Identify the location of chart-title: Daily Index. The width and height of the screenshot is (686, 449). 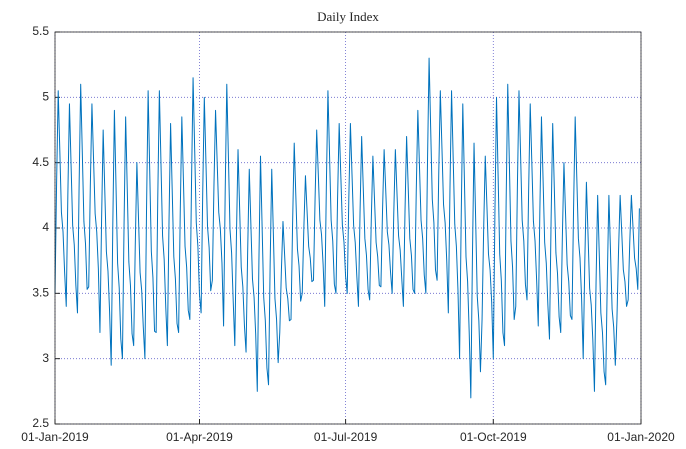
(348, 16).